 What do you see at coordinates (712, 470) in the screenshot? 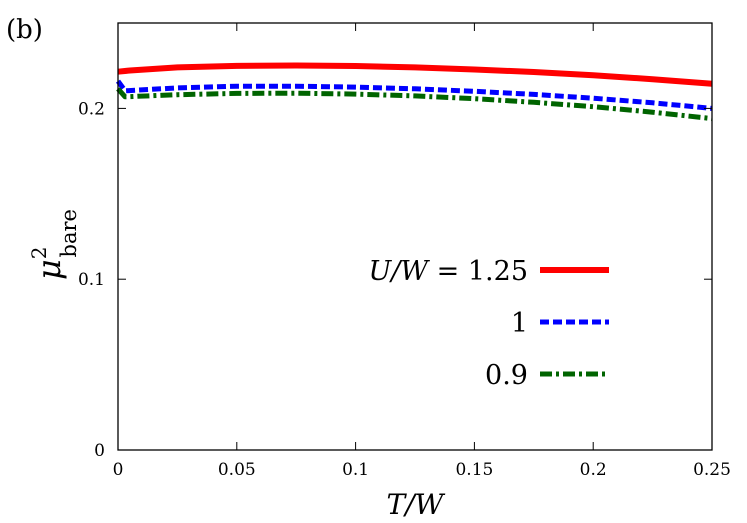
I see `x-tick-label: 0.25` at bounding box center [712, 470].